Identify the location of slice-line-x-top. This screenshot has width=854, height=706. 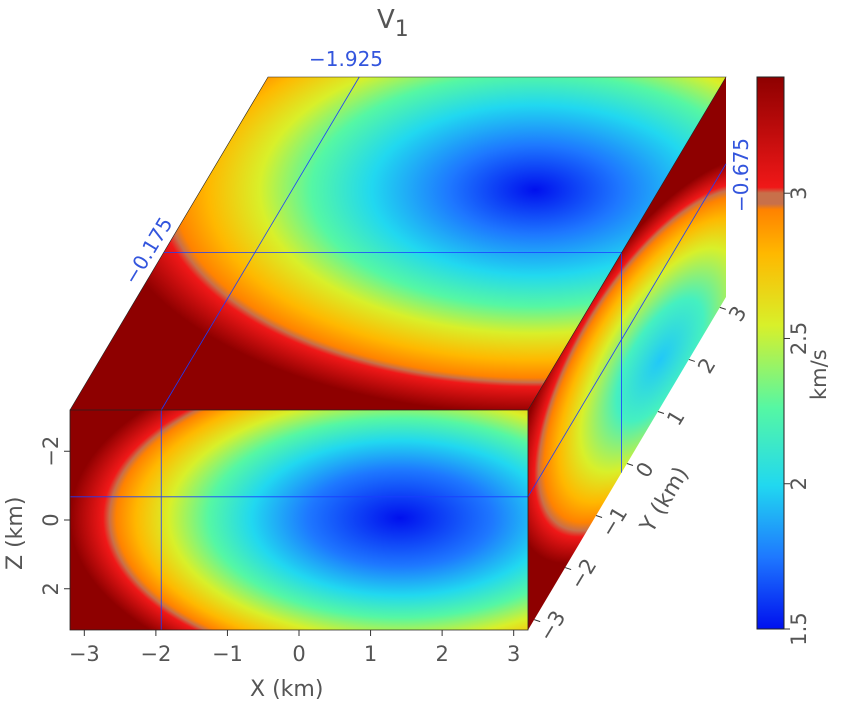
(260, 243).